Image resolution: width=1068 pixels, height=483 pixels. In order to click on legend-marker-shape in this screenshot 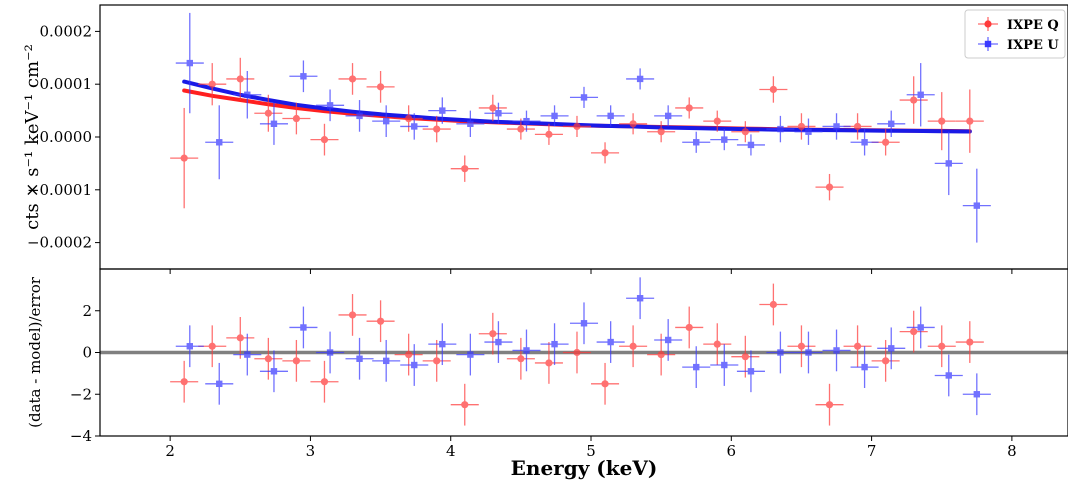, I will do `click(988, 24)`.